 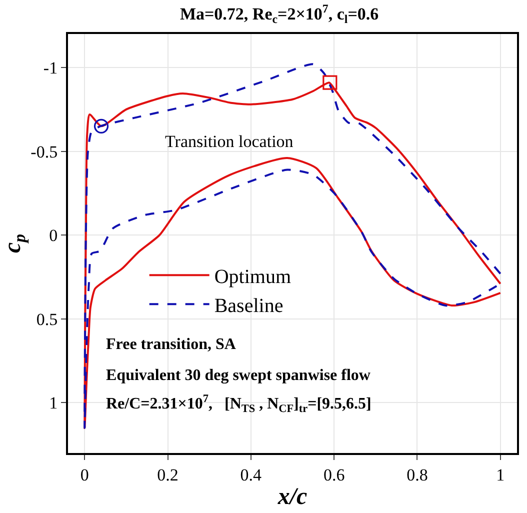 I want to click on x-tick-label: 0.8, so click(x=417, y=474).